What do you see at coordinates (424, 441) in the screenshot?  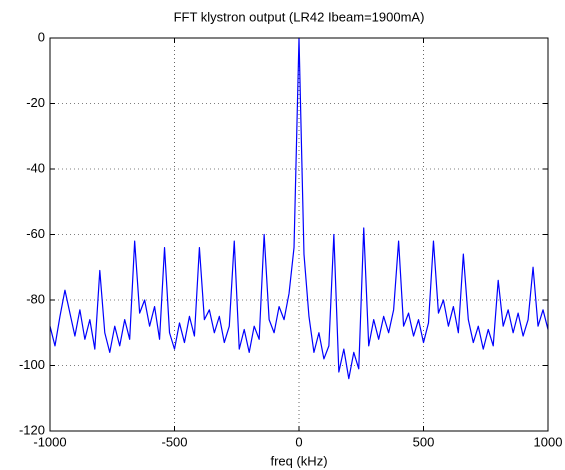 I see `x-tick-label: 500` at bounding box center [424, 441].